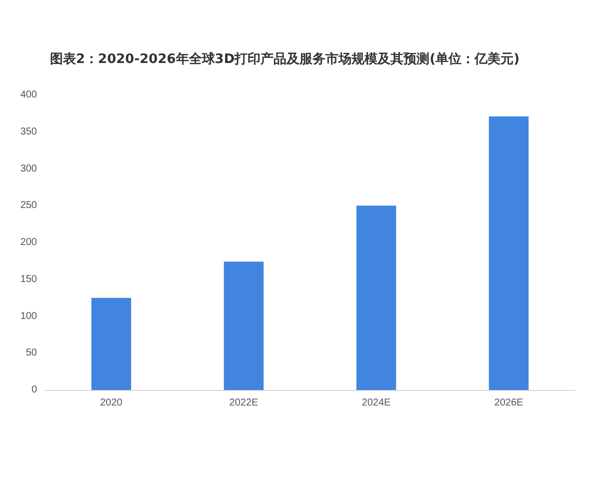 Image resolution: width=600 pixels, height=480 pixels. What do you see at coordinates (29, 206) in the screenshot?
I see `y-tick-label: 250` at bounding box center [29, 206].